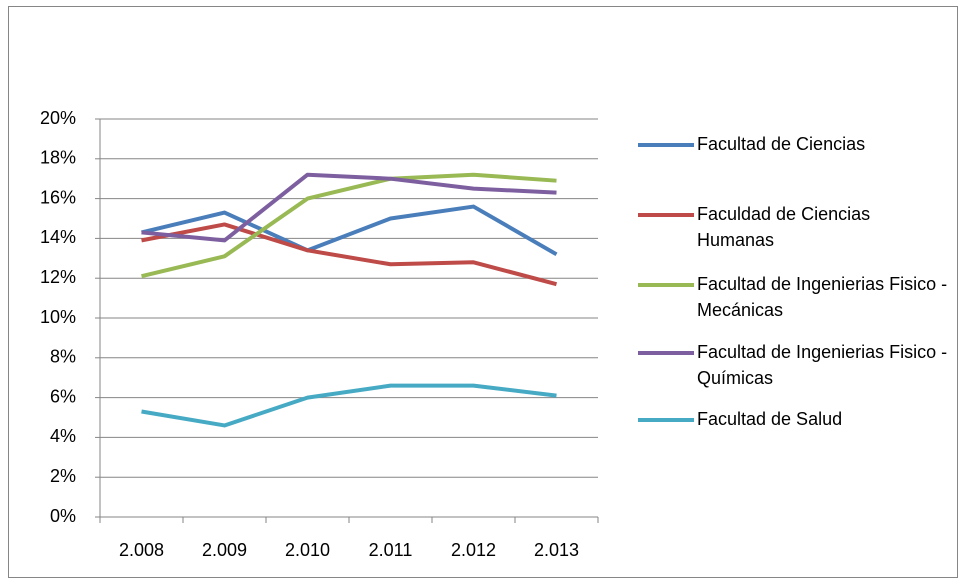  What do you see at coordinates (58, 118) in the screenshot?
I see `y-tick-label: 20%` at bounding box center [58, 118].